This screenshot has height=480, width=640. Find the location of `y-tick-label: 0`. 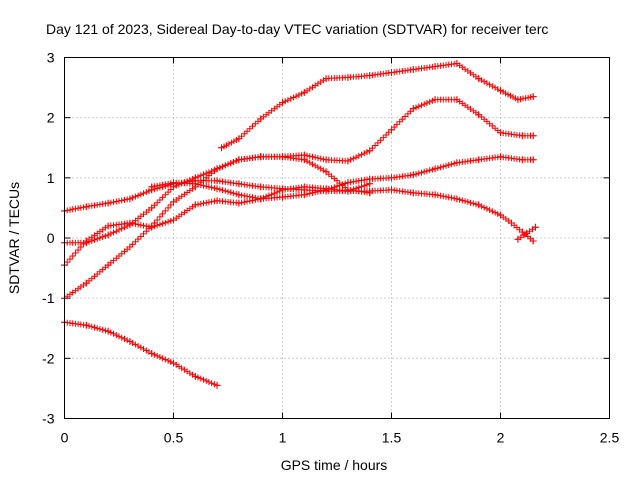

y-tick-label: 0 is located at coordinates (51, 238).